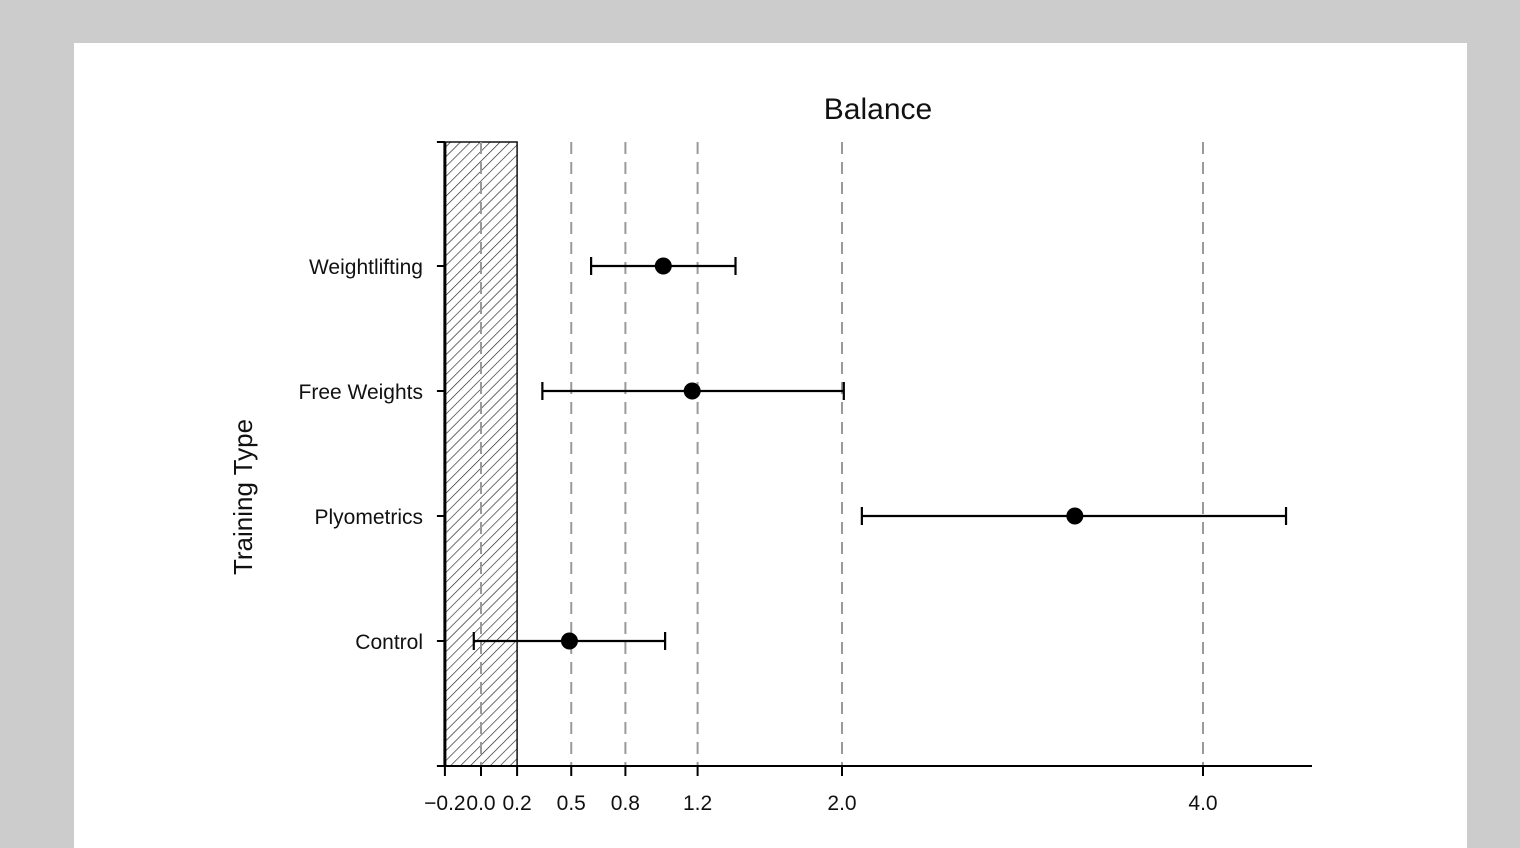 The image size is (1520, 848). I want to click on x-tick-label: 0.0, so click(480, 803).